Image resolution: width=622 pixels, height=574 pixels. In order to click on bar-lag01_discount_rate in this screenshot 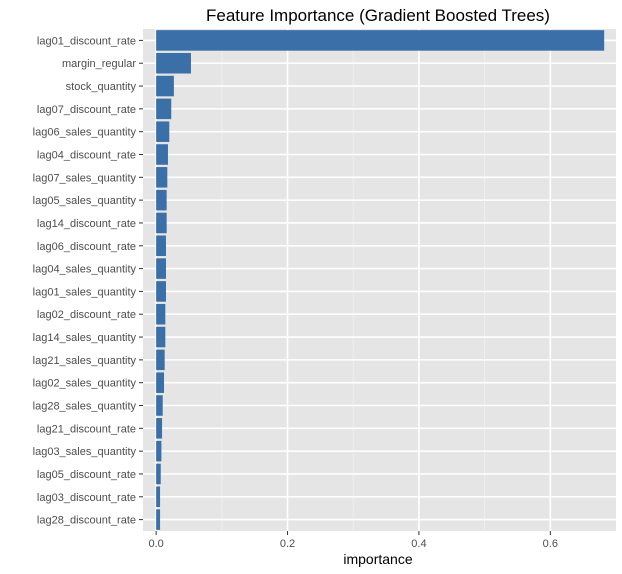, I will do `click(380, 40)`.